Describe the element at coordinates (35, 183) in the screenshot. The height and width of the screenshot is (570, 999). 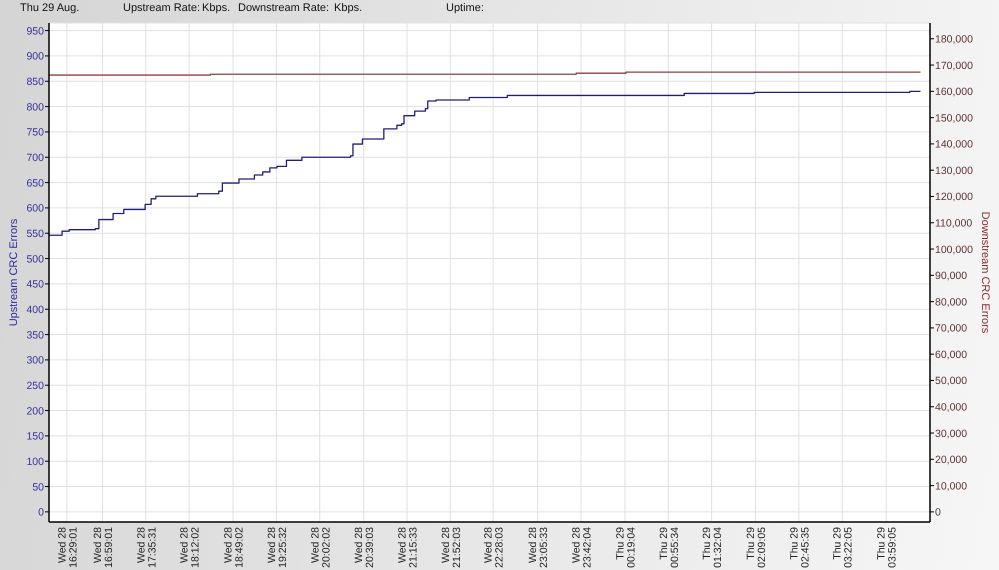
I see `y-tick-label: 650` at that location.